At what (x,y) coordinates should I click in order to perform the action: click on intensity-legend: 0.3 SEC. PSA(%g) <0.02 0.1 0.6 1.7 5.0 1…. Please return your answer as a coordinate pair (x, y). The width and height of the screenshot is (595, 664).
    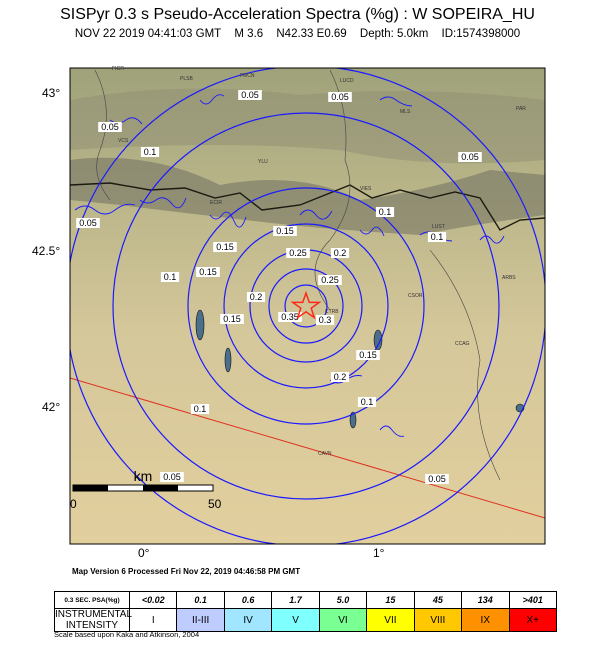
    Looking at the image, I should click on (305, 611).